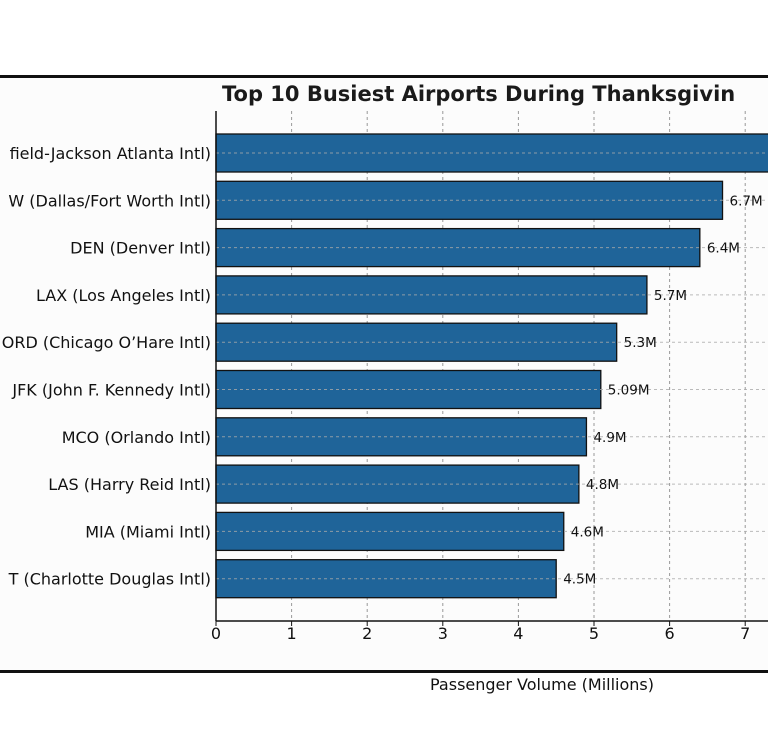 The height and width of the screenshot is (750, 768). Describe the element at coordinates (109, 200) in the screenshot. I see `category-label: W (Dallas/Fort Worth Intl)` at that location.